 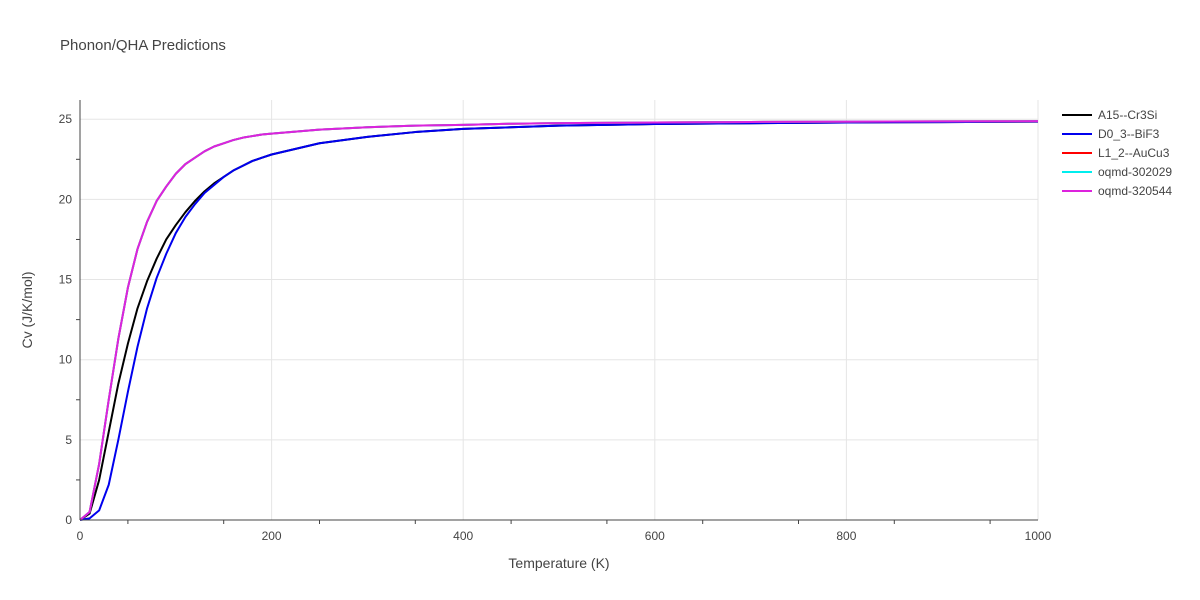 I want to click on y-tick-label: 25, so click(x=66, y=119).